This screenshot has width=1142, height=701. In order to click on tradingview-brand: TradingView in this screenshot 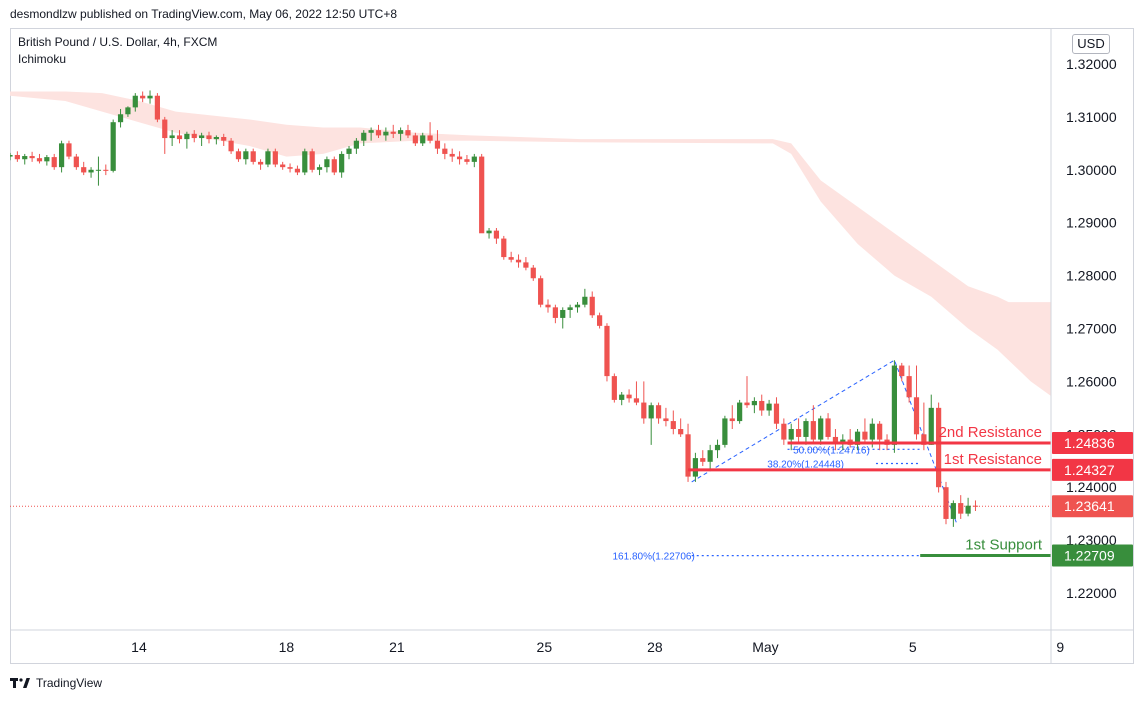, I will do `click(56, 683)`.